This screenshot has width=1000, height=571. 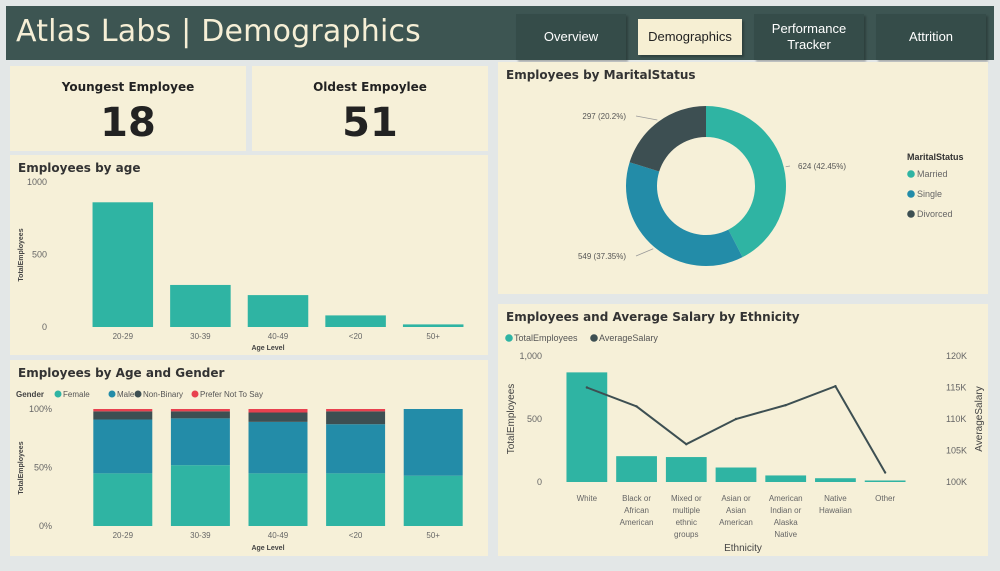 I want to click on x-tick-label: Mixed or multiple ethnic groups, so click(x=686, y=516).